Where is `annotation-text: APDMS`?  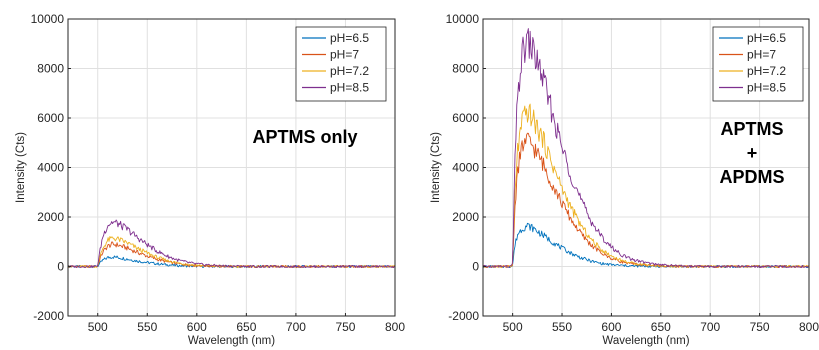 annotation-text: APDMS is located at coordinates (751, 177).